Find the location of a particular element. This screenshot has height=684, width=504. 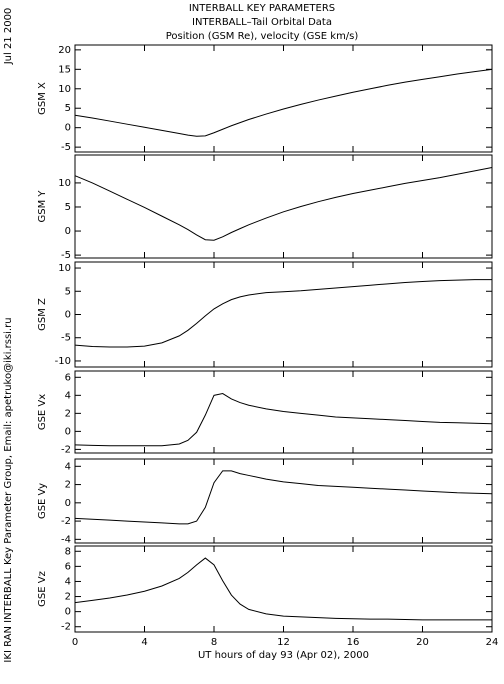

y-tick-label: -10 is located at coordinates (63, 361).